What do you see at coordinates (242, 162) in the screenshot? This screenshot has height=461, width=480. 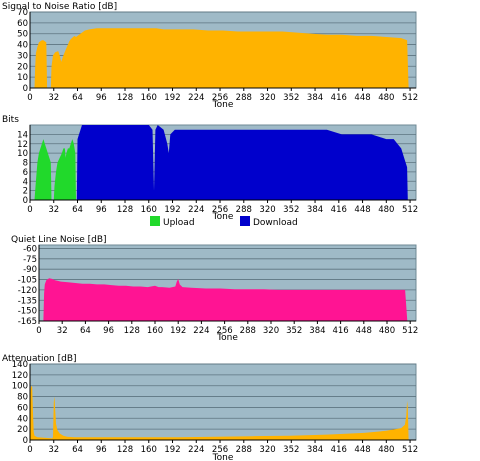 I see `series-area-download` at bounding box center [242, 162].